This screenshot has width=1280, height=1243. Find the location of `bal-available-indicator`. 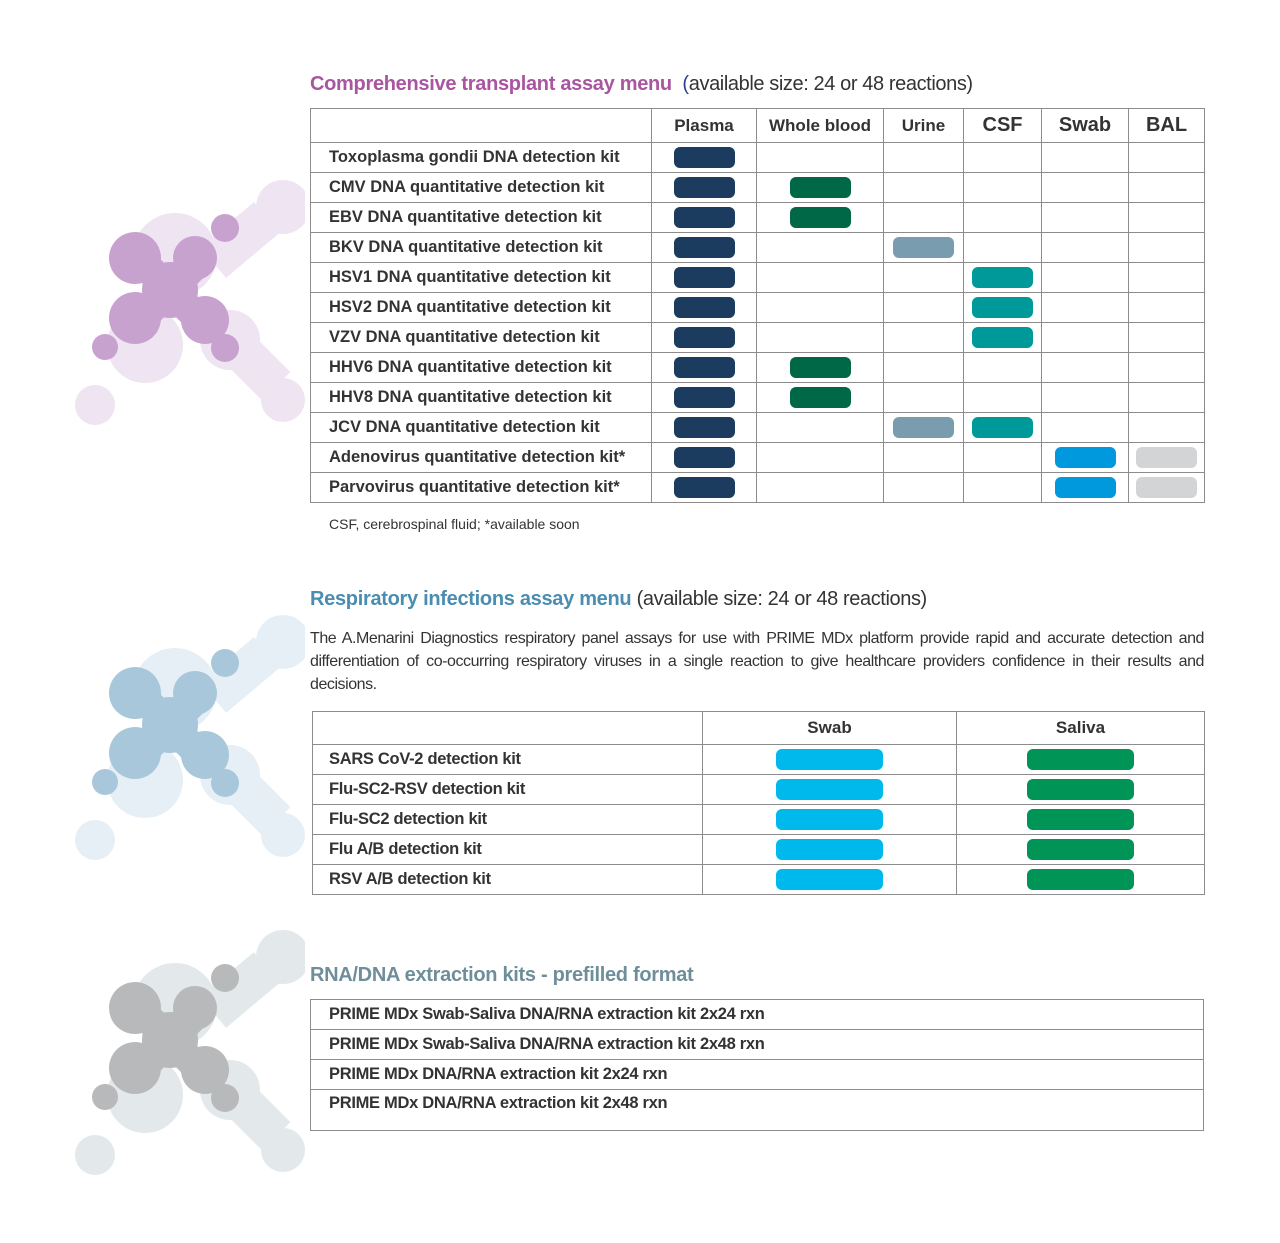

bal-available-indicator is located at coordinates (1166, 457).